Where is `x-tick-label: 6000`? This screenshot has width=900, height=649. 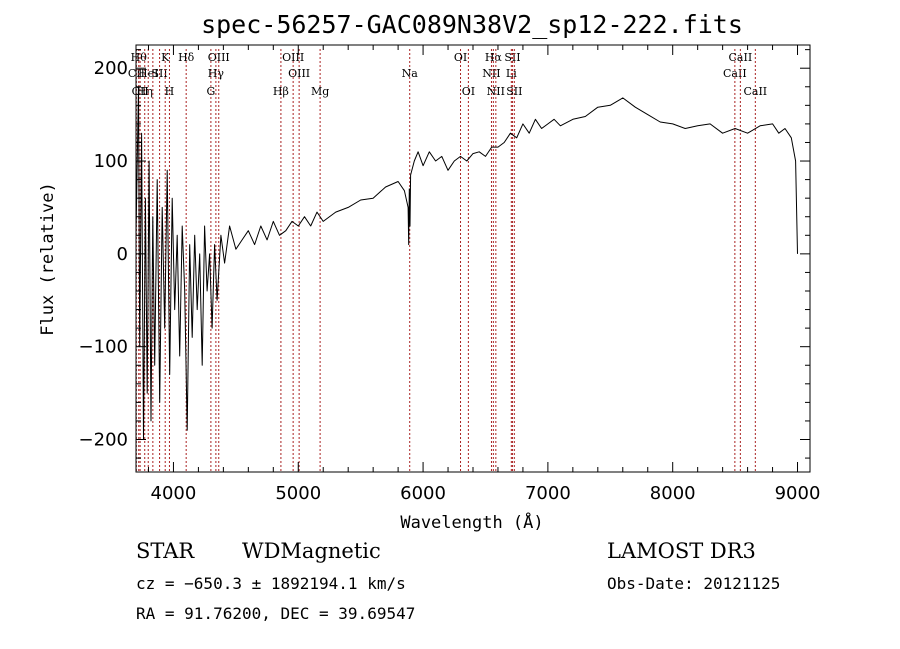
x-tick-label: 6000 is located at coordinates (423, 493).